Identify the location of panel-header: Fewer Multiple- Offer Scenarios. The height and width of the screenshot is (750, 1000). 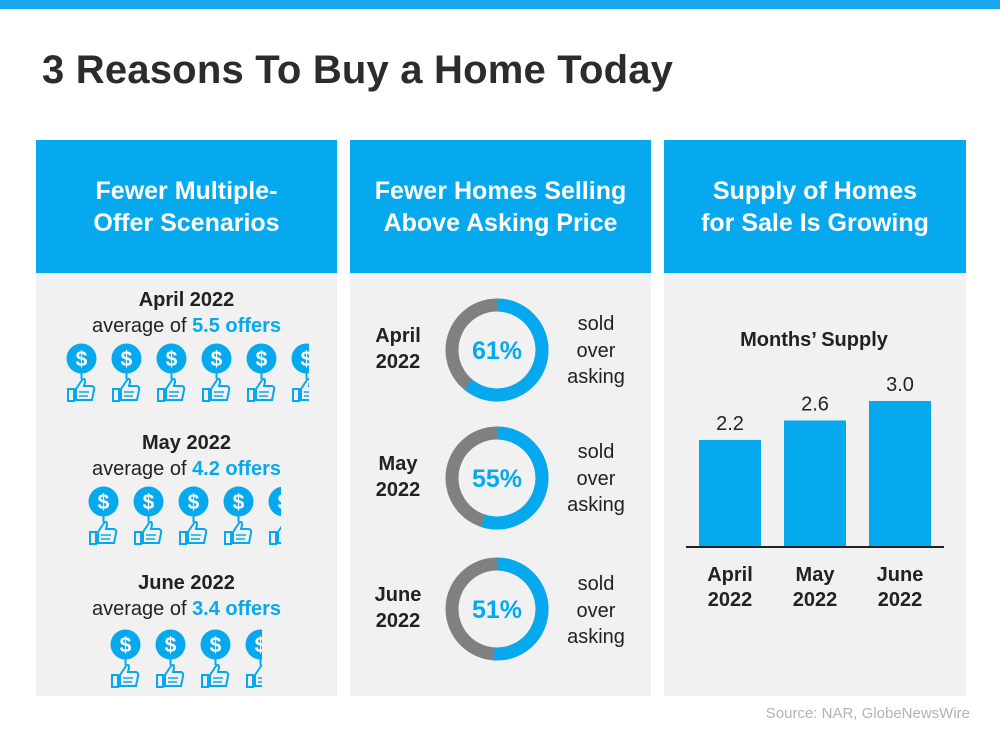
(186, 206).